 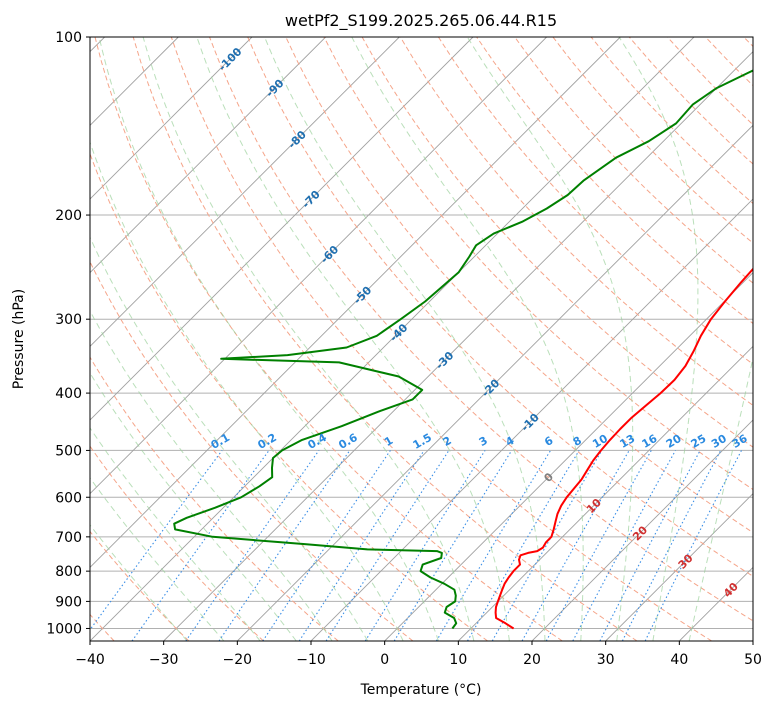 I want to click on y-tick-label: 800, so click(x=68, y=572).